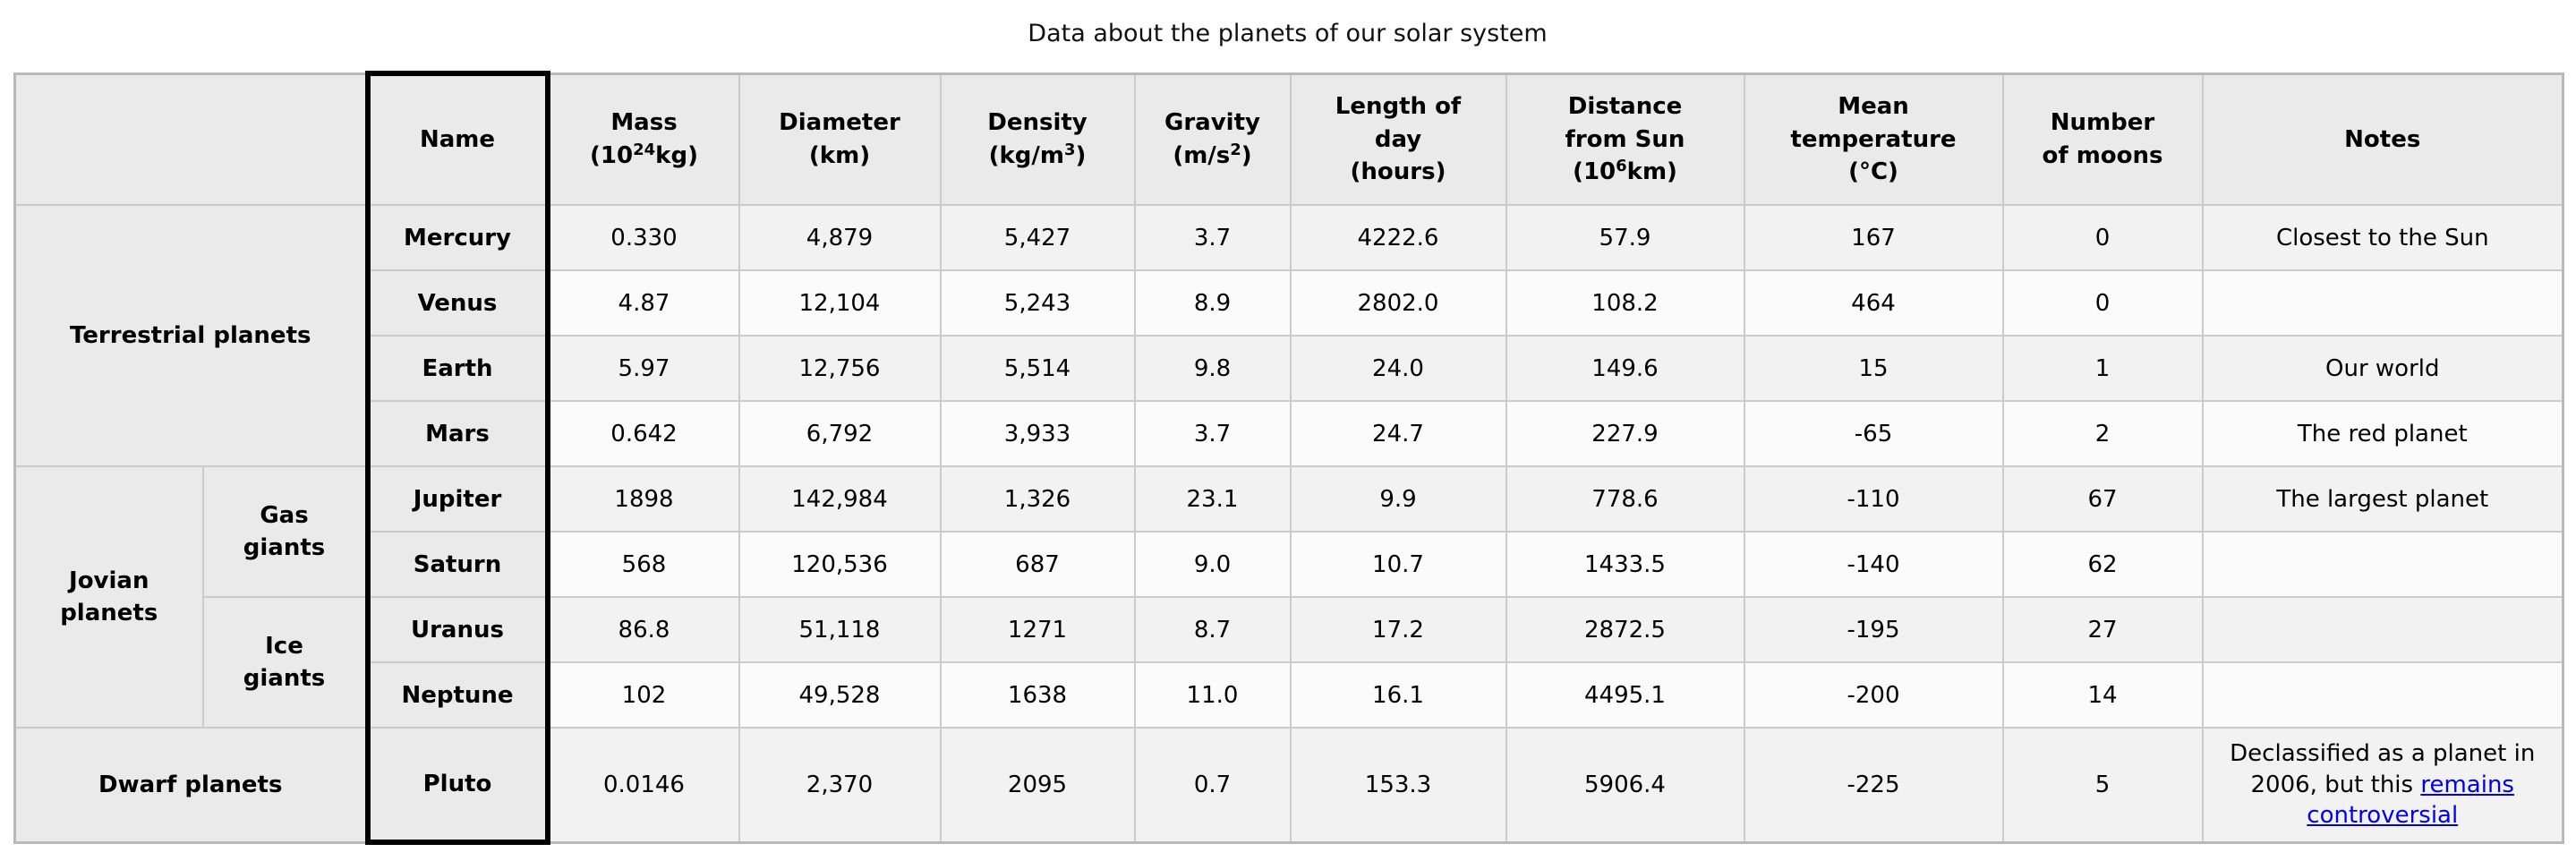 The image size is (2576, 861). What do you see at coordinates (1398, 695) in the screenshot?
I see `neptune-day-cell: 16.1` at bounding box center [1398, 695].